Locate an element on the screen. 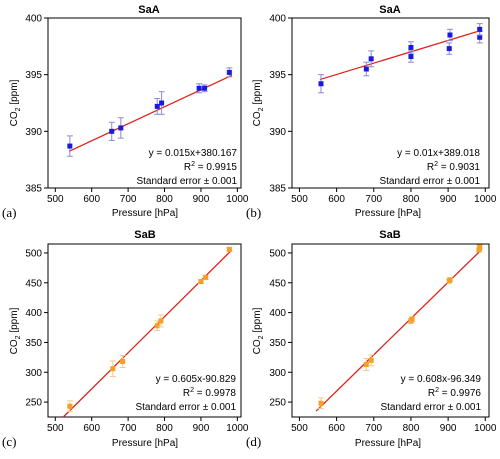 The width and height of the screenshot is (500, 459). fit-equation: y = 0.01x+389.018 is located at coordinates (438, 153).